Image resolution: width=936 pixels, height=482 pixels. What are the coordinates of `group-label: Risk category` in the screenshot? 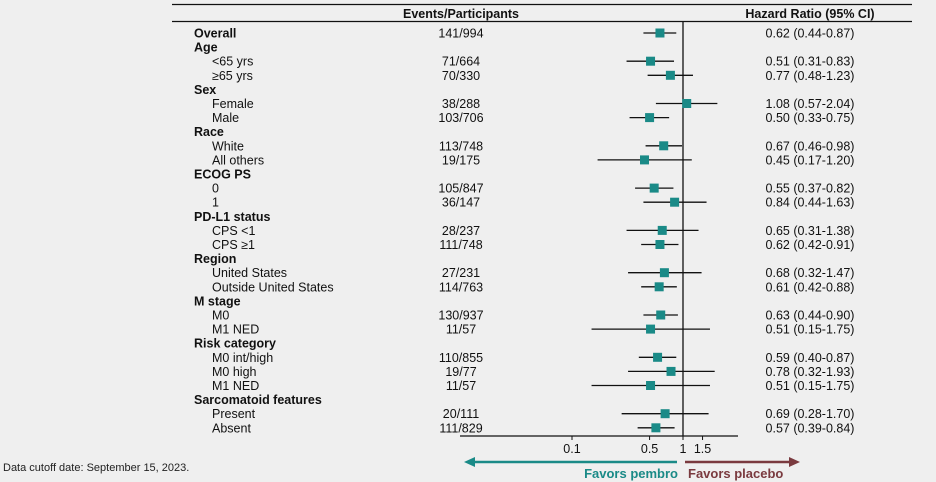 It's located at (235, 344).